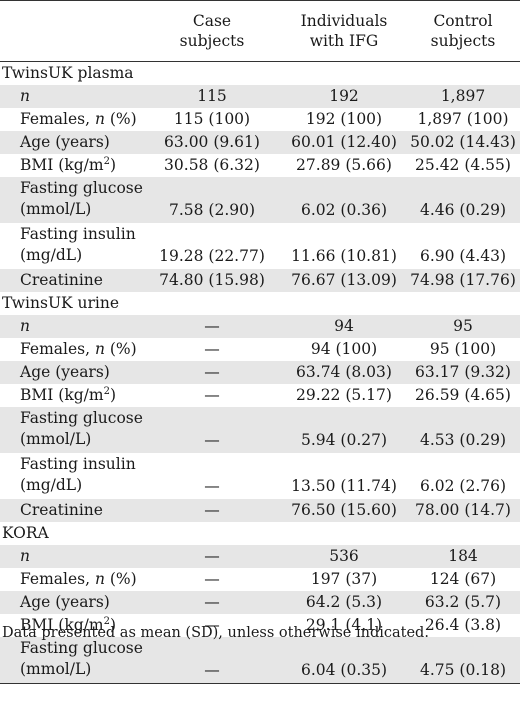 This screenshot has width=520, height=705. Describe the element at coordinates (463, 349) in the screenshot. I see `cell-value: 95 (100)` at that location.